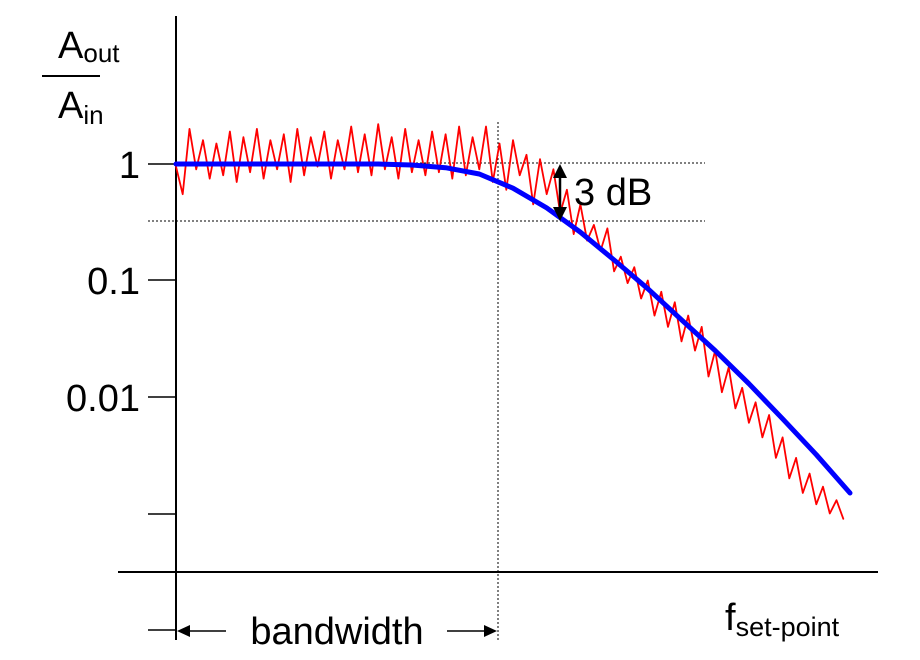  Describe the element at coordinates (81, 107) in the screenshot. I see `y-axis-label-denominator: Ain` at that location.